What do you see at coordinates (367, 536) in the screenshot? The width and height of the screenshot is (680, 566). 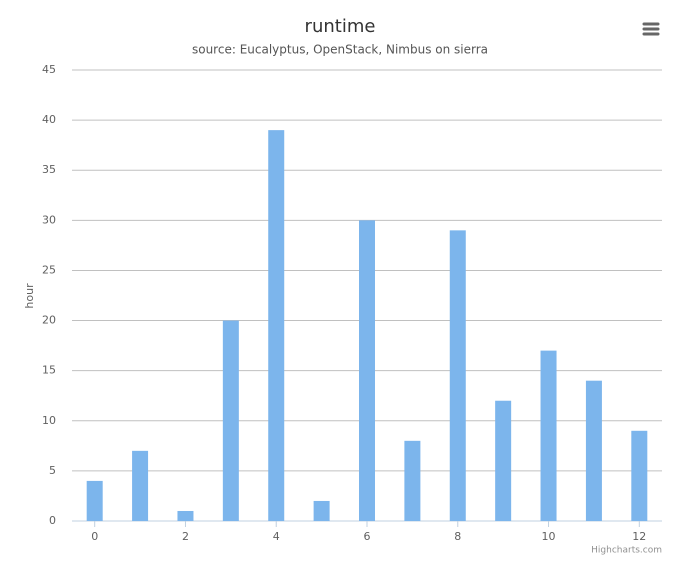 I see `x-tick-label: 6` at bounding box center [367, 536].